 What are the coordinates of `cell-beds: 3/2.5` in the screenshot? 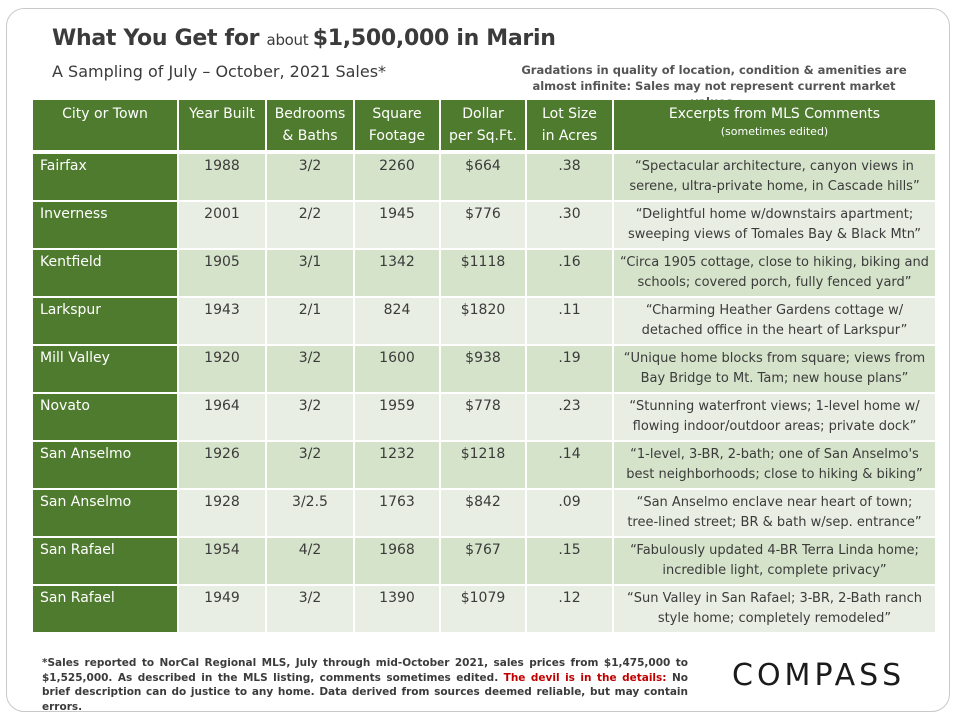 It's located at (311, 514).